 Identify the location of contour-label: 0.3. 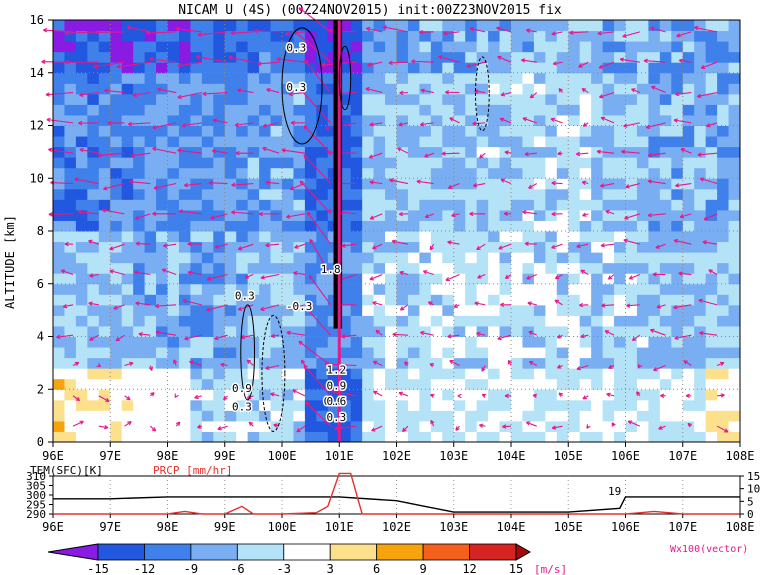
(242, 406).